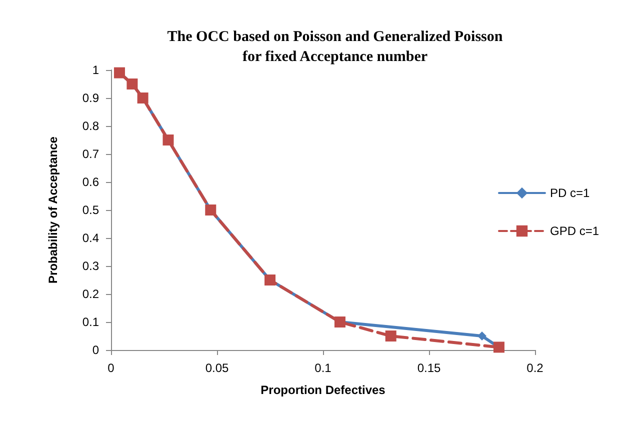 The image size is (624, 424). I want to click on y-tick-label: 0.1, so click(91, 322).